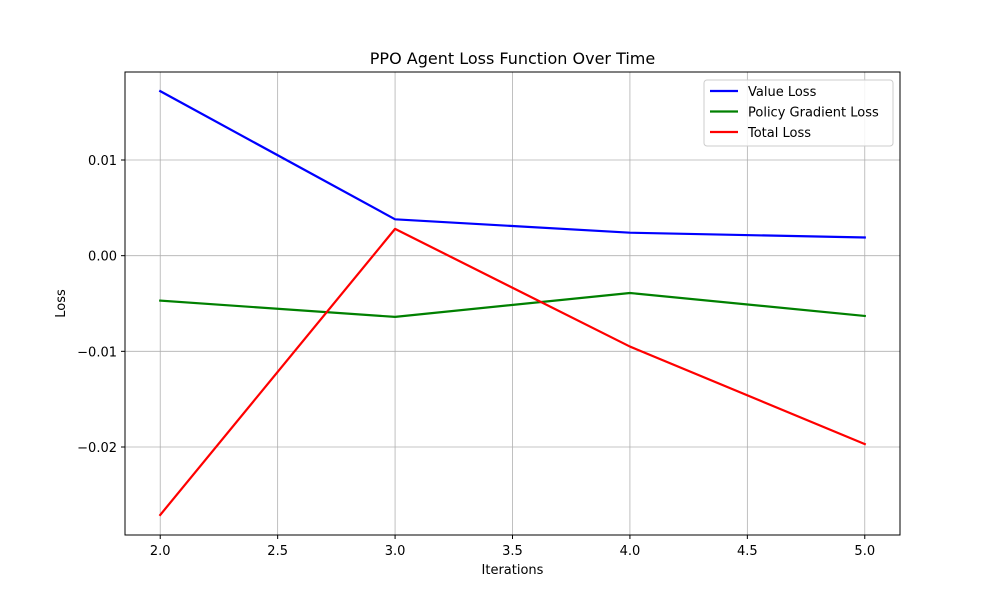 The width and height of the screenshot is (1000, 600). Describe the element at coordinates (779, 133) in the screenshot. I see `legend-label-total-loss: Total Loss` at that location.